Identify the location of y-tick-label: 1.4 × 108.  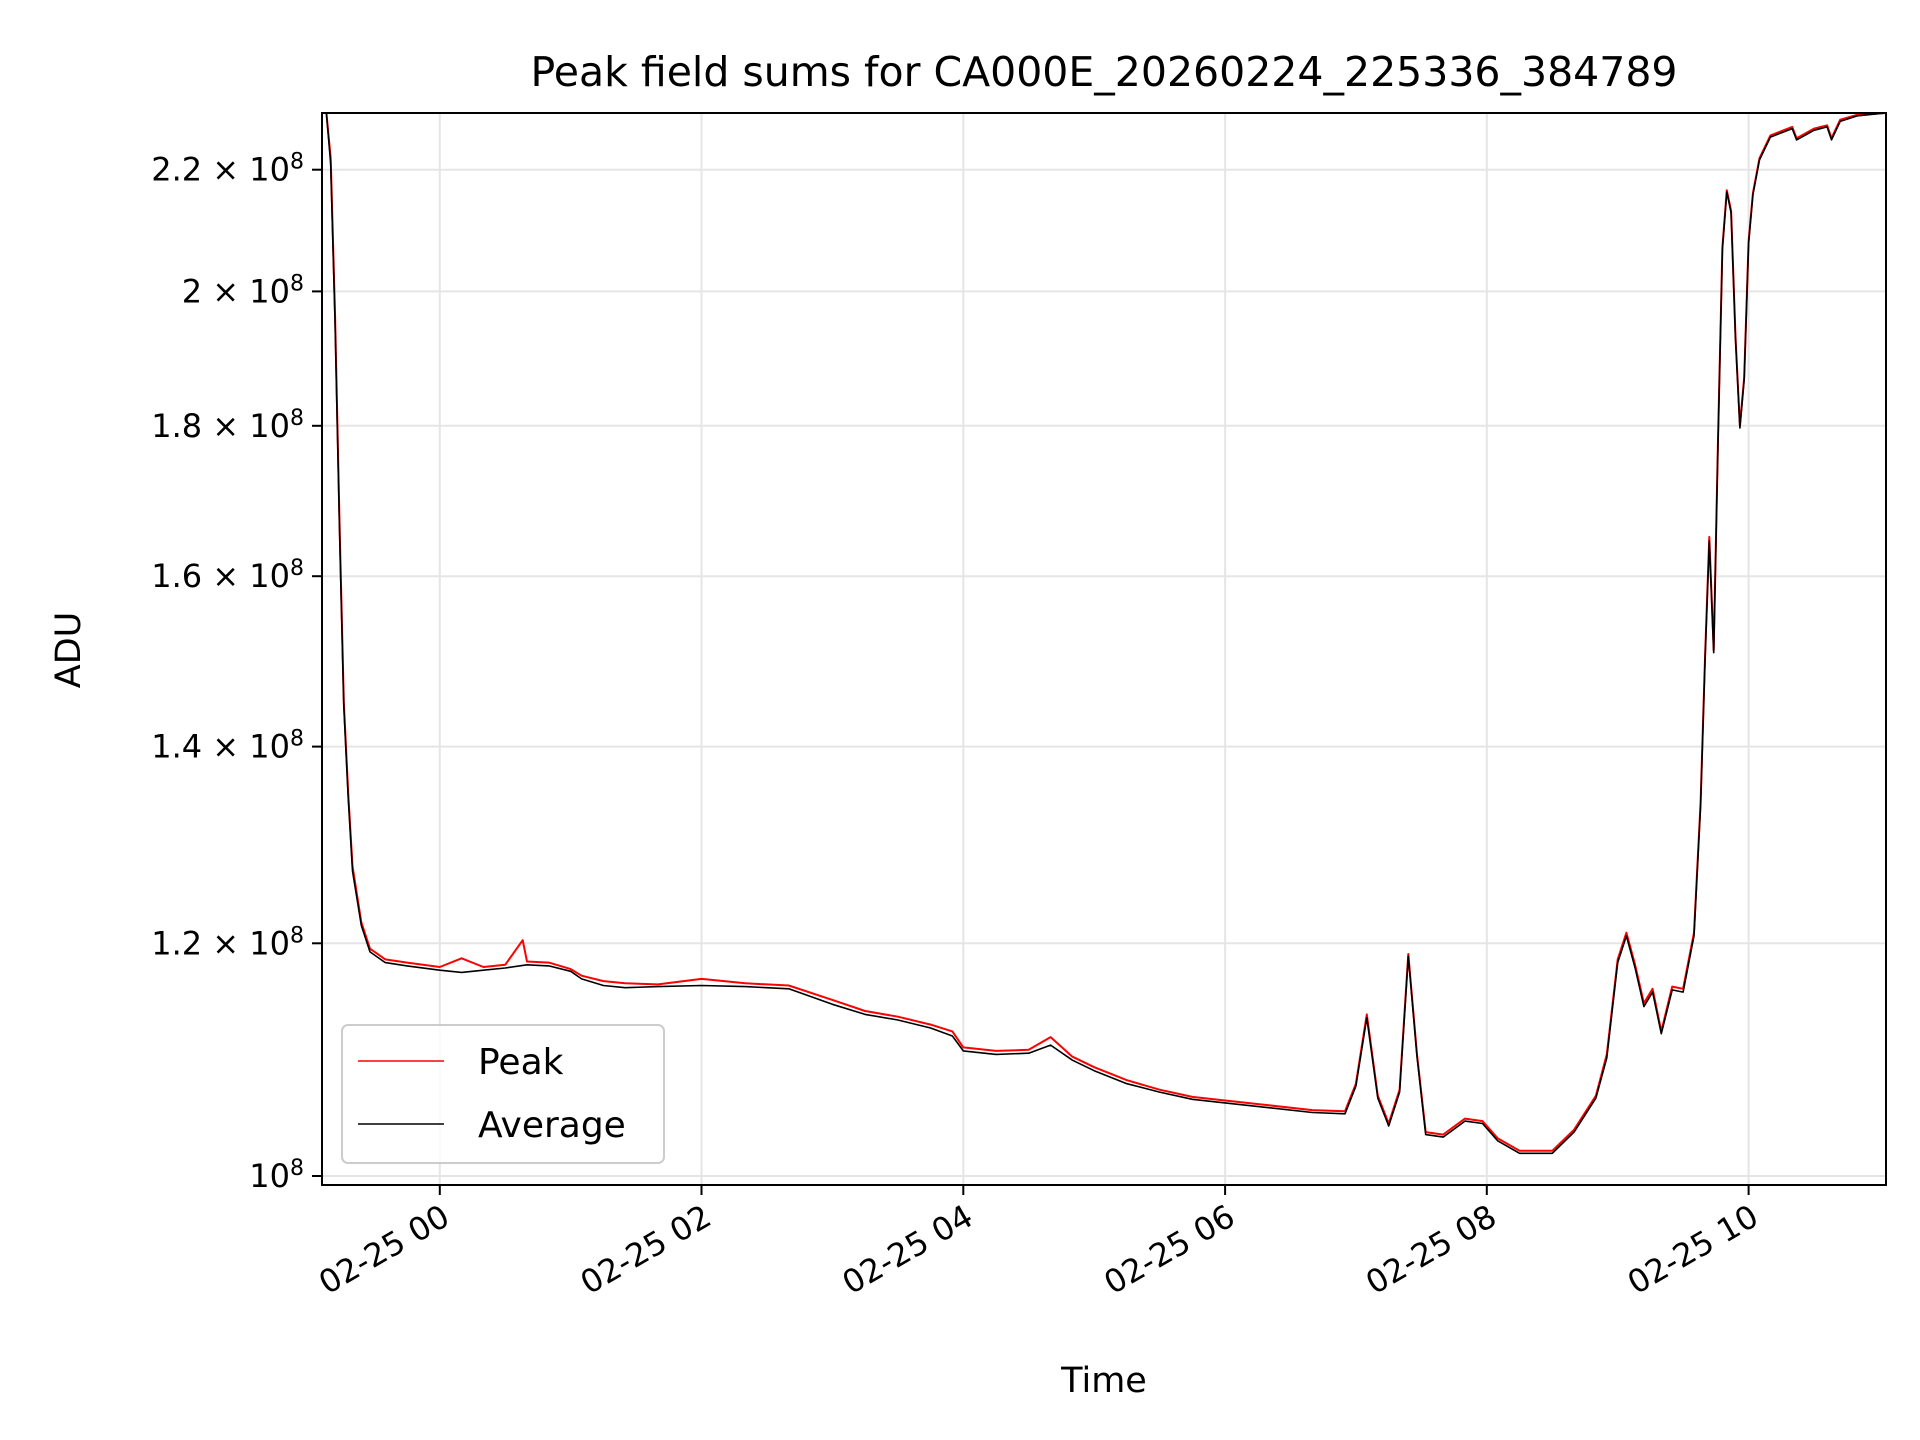
(227, 746).